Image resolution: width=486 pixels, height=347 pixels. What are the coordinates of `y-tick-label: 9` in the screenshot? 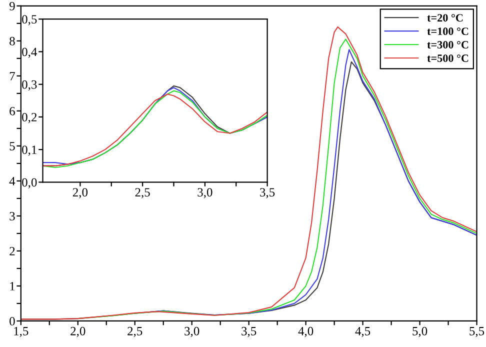 It's located at (12, 6).